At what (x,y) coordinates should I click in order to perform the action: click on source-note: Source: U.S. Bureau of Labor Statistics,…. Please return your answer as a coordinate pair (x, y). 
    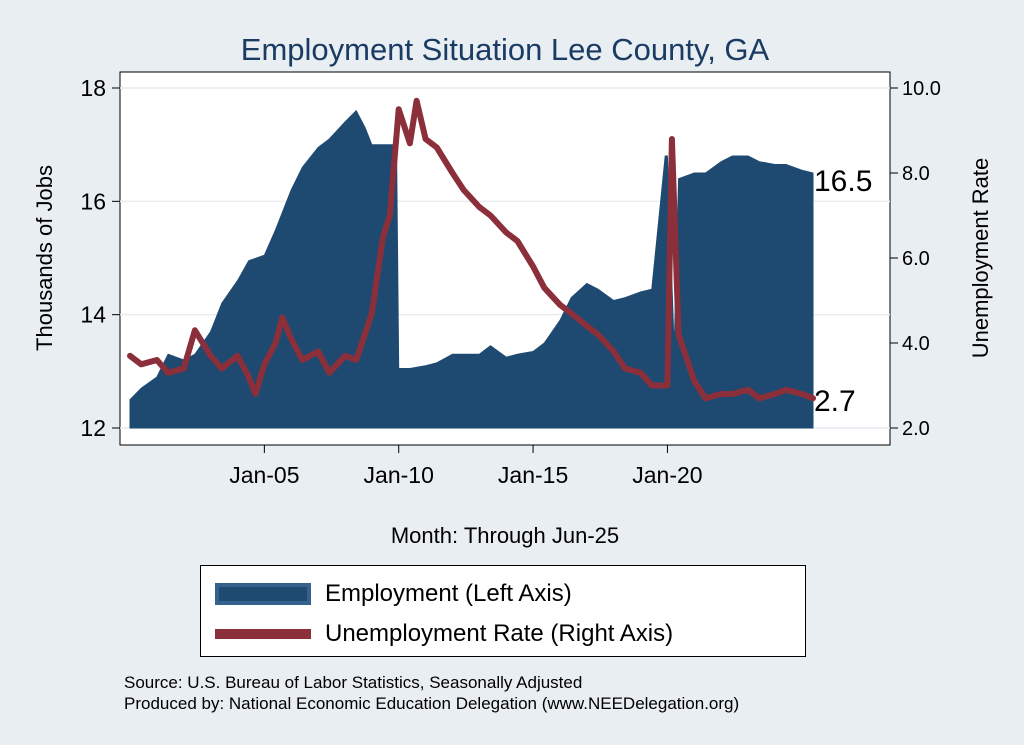
    Looking at the image, I should click on (353, 682).